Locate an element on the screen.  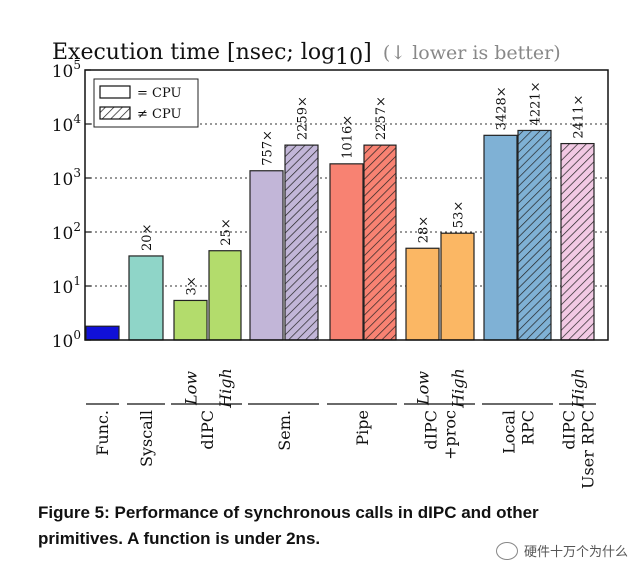
bar-value-label: 2259× is located at coordinates (303, 118).